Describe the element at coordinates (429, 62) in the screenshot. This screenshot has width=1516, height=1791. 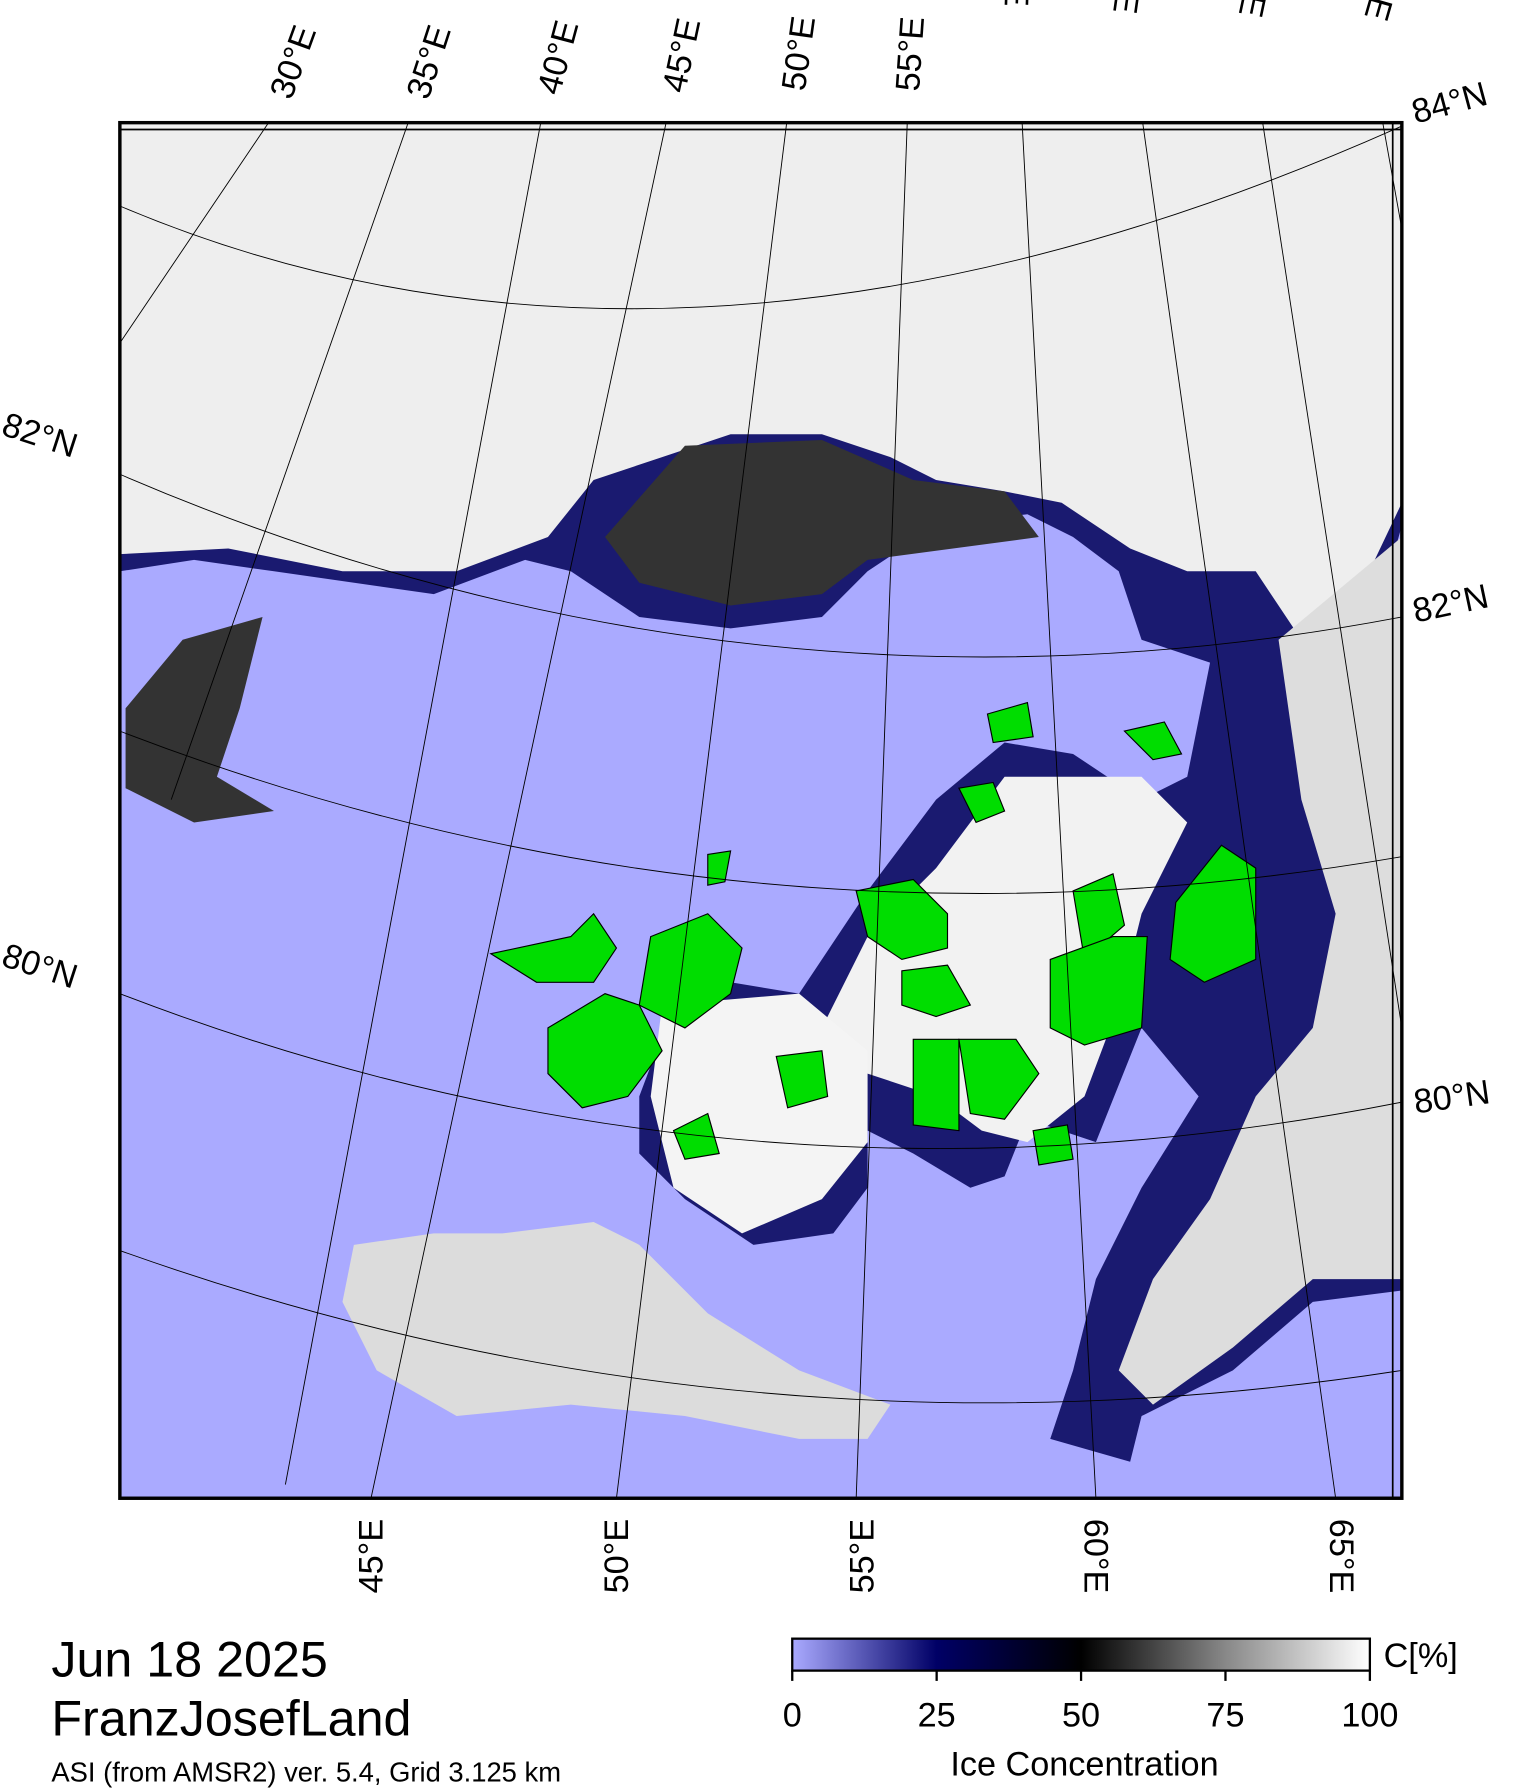
I see `graticule-label: 35°E` at that location.